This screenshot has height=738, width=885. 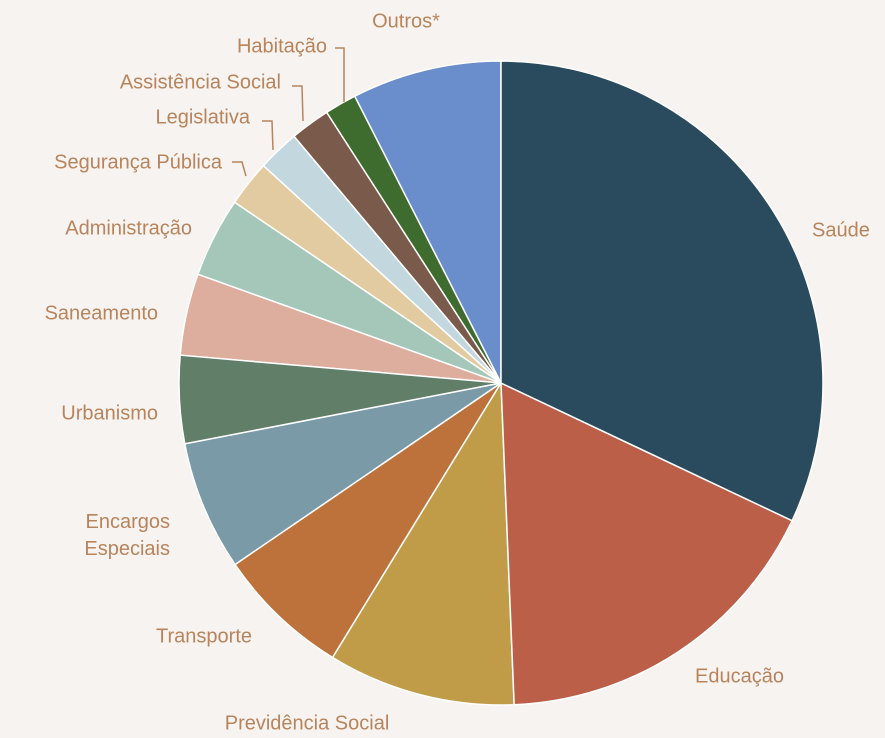 I want to click on slice-label: Previdência Social, so click(x=307, y=723).